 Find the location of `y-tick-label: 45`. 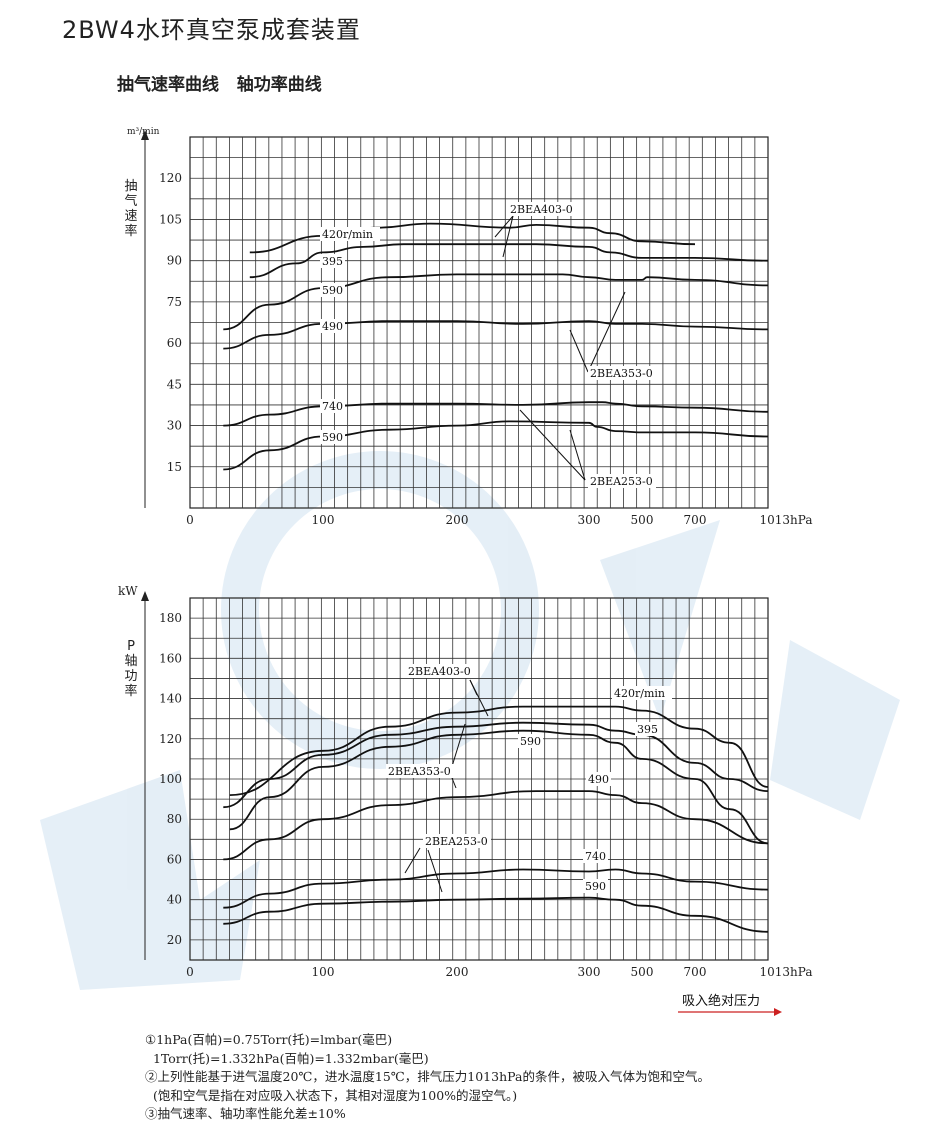

y-tick-label: 45 is located at coordinates (174, 384).